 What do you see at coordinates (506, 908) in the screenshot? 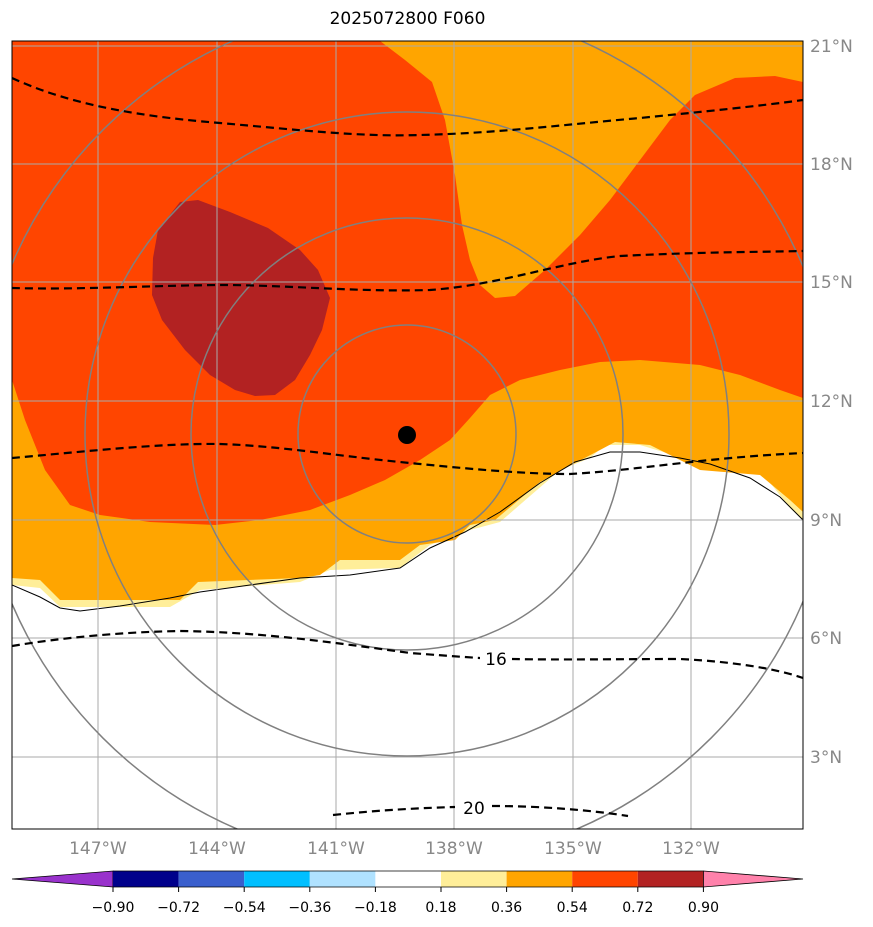
I see `colorbar-tick-label: 0.36` at bounding box center [506, 908].